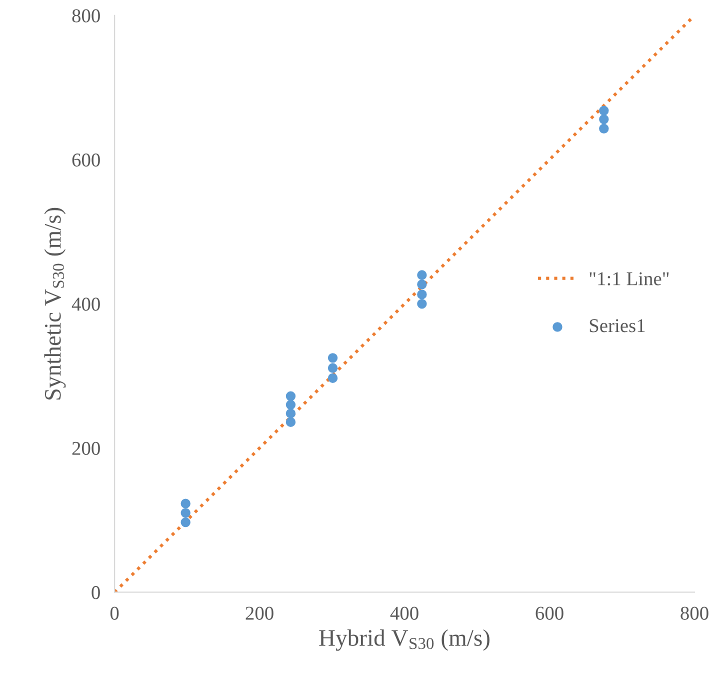 The width and height of the screenshot is (716, 673). Describe the element at coordinates (260, 613) in the screenshot. I see `x-tick-label: 200` at that location.